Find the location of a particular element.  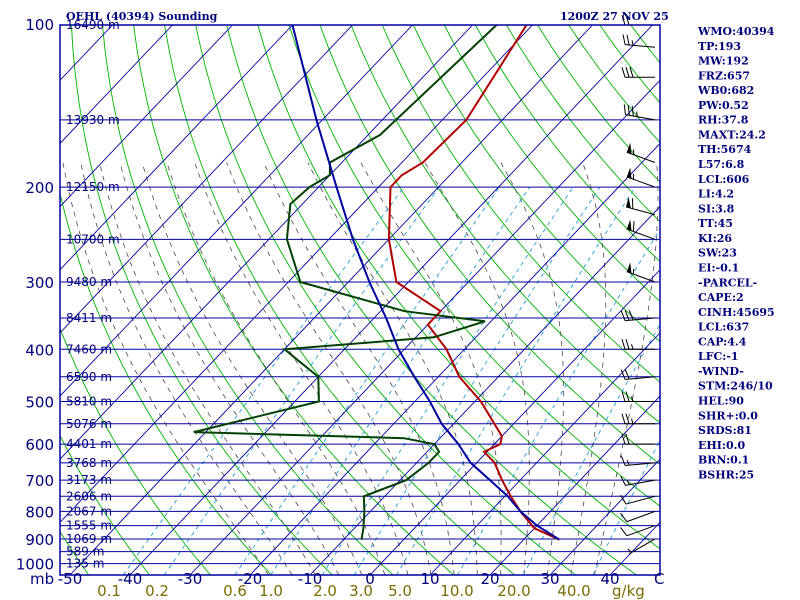

index-entry: KI:26 is located at coordinates (715, 238).